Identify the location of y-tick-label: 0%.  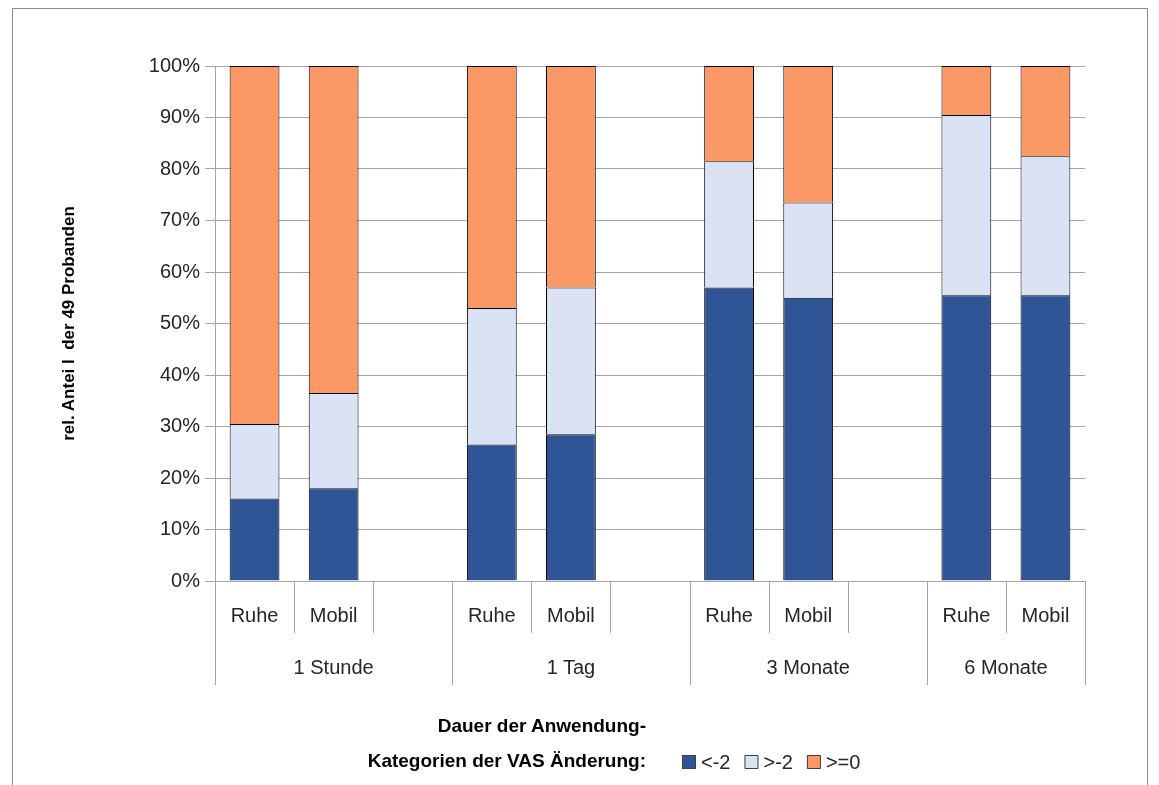
(186, 579).